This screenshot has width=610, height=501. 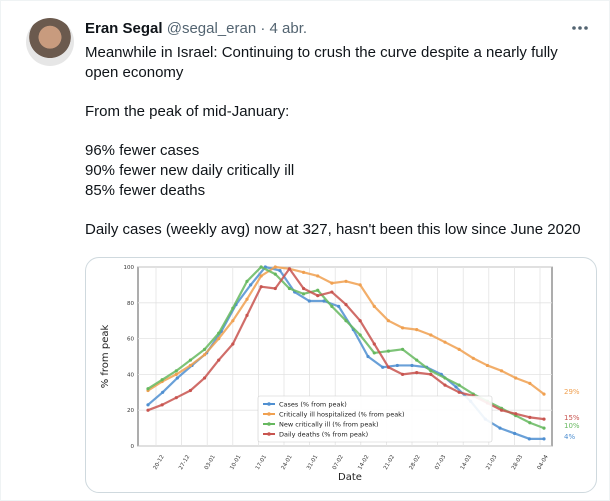 What do you see at coordinates (572, 418) in the screenshot?
I see `series-end-label: 15%` at bounding box center [572, 418].